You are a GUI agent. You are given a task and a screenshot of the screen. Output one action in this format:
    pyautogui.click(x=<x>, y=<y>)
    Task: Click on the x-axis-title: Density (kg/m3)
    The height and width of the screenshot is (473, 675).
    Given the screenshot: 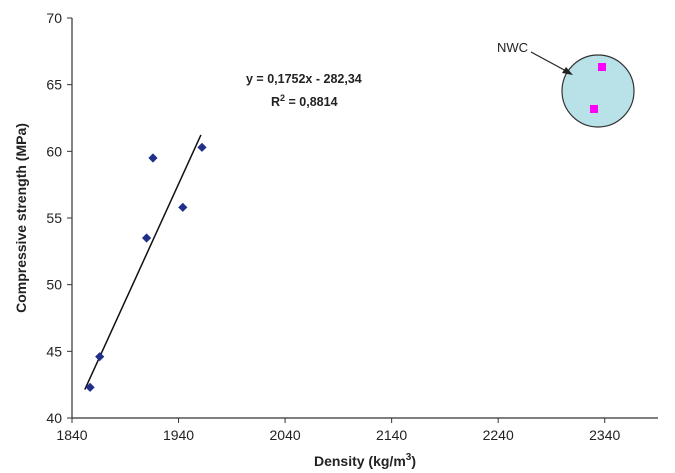 What is the action you would take?
    pyautogui.click(x=365, y=460)
    